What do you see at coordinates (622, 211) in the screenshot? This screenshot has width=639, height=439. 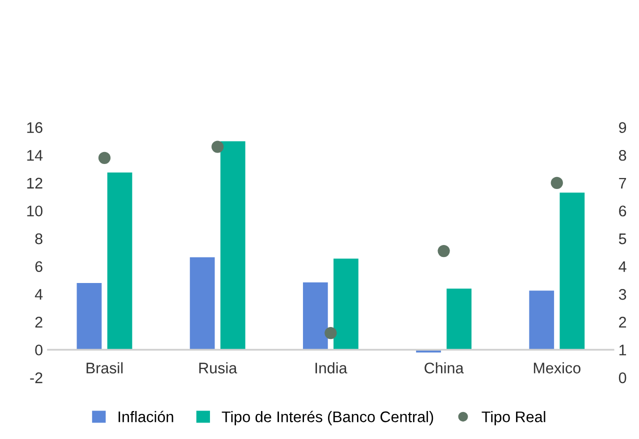 I see `y2-tick-label: 6` at bounding box center [622, 211].